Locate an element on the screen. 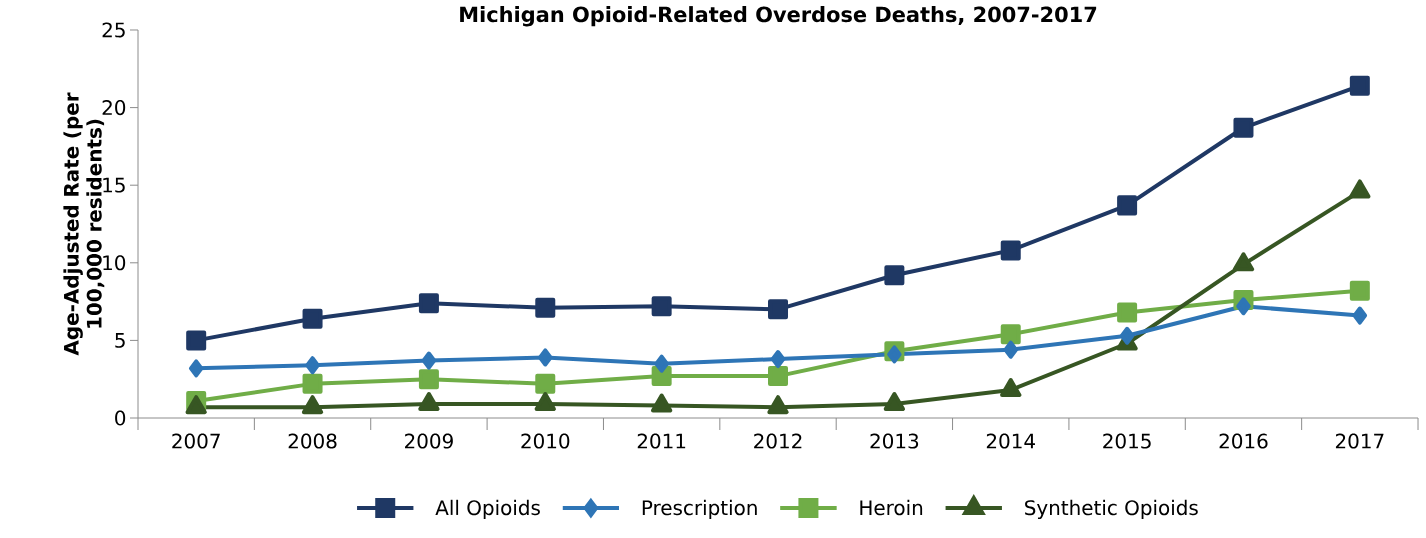 Image resolution: width=1426 pixels, height=538 pixels. legend-label: Heroin is located at coordinates (891, 507).